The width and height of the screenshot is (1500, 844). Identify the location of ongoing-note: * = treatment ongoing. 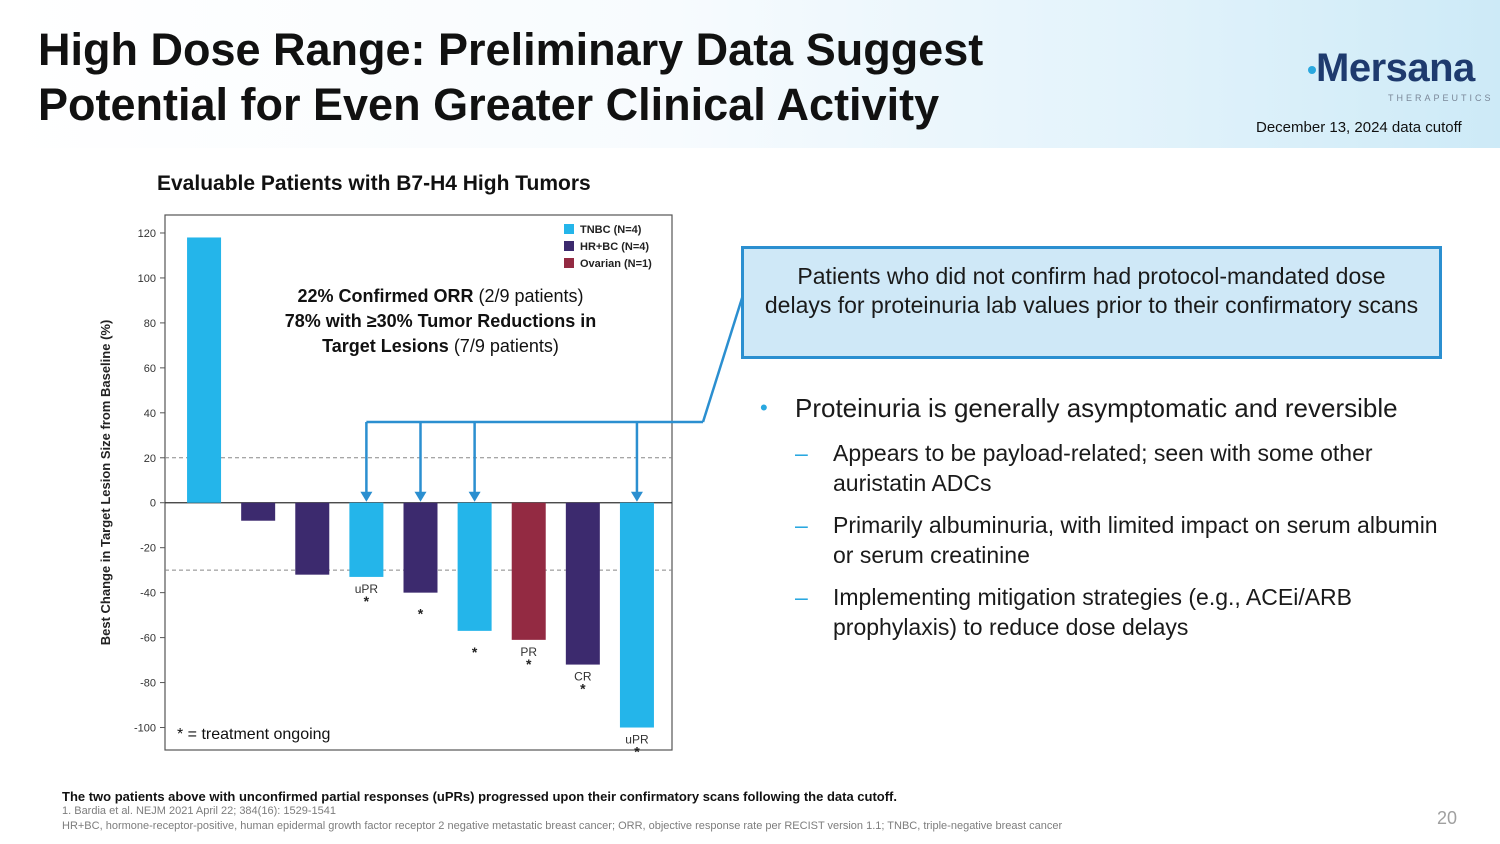
(253, 734).